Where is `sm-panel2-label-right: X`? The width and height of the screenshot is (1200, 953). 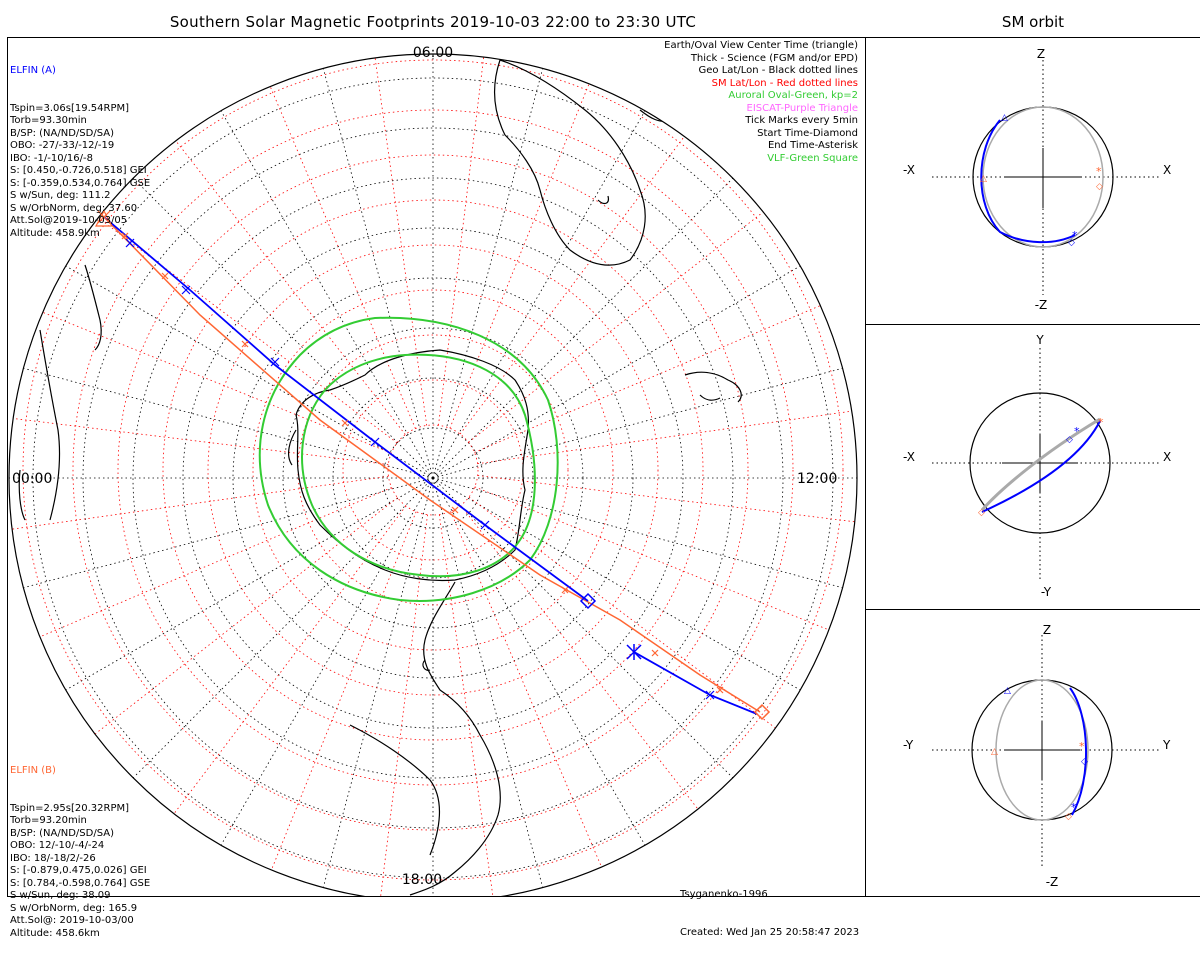
sm-panel2-label-right: X is located at coordinates (1167, 457).